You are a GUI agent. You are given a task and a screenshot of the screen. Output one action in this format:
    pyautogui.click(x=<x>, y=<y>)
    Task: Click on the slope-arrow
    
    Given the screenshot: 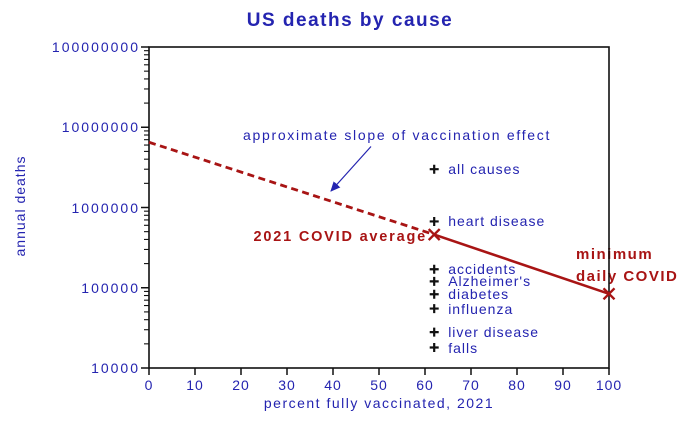 What is the action you would take?
    pyautogui.click(x=351, y=169)
    